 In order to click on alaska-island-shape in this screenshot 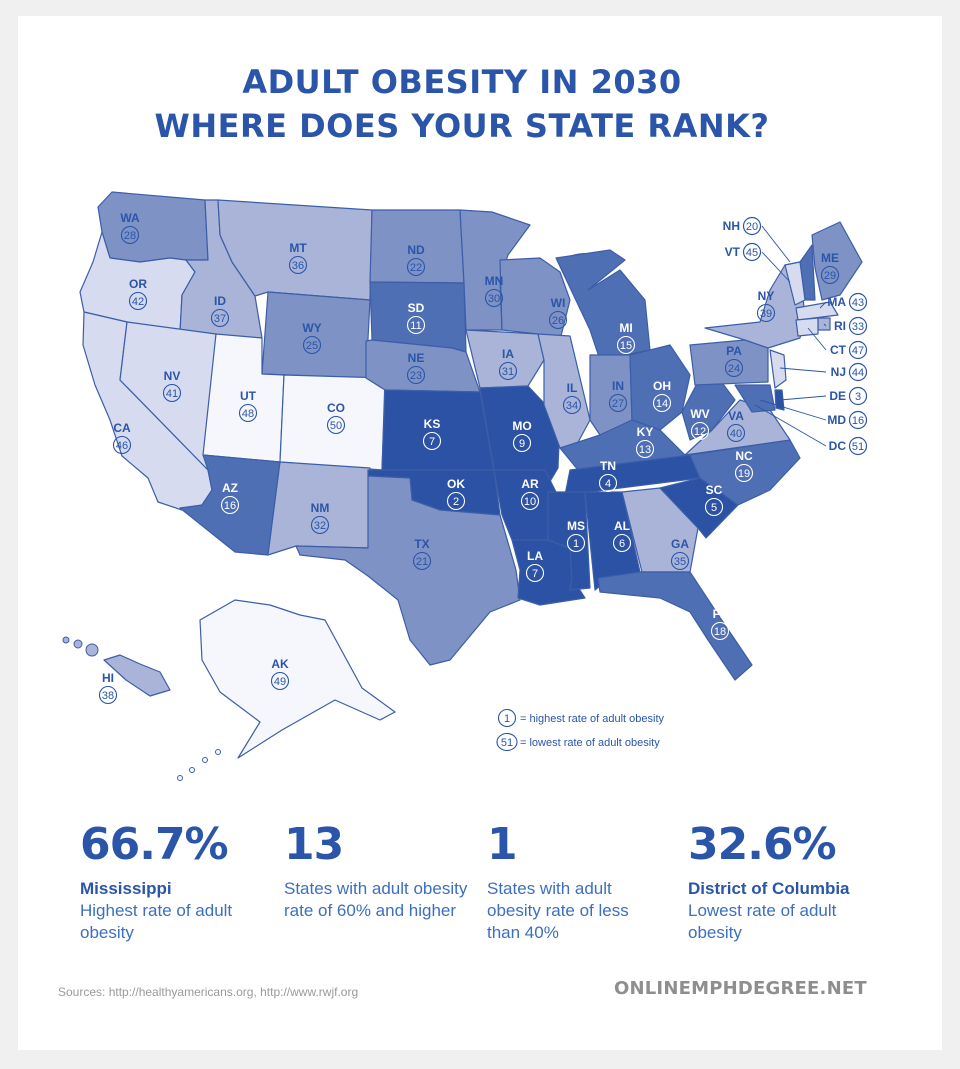, I will do `click(218, 752)`.